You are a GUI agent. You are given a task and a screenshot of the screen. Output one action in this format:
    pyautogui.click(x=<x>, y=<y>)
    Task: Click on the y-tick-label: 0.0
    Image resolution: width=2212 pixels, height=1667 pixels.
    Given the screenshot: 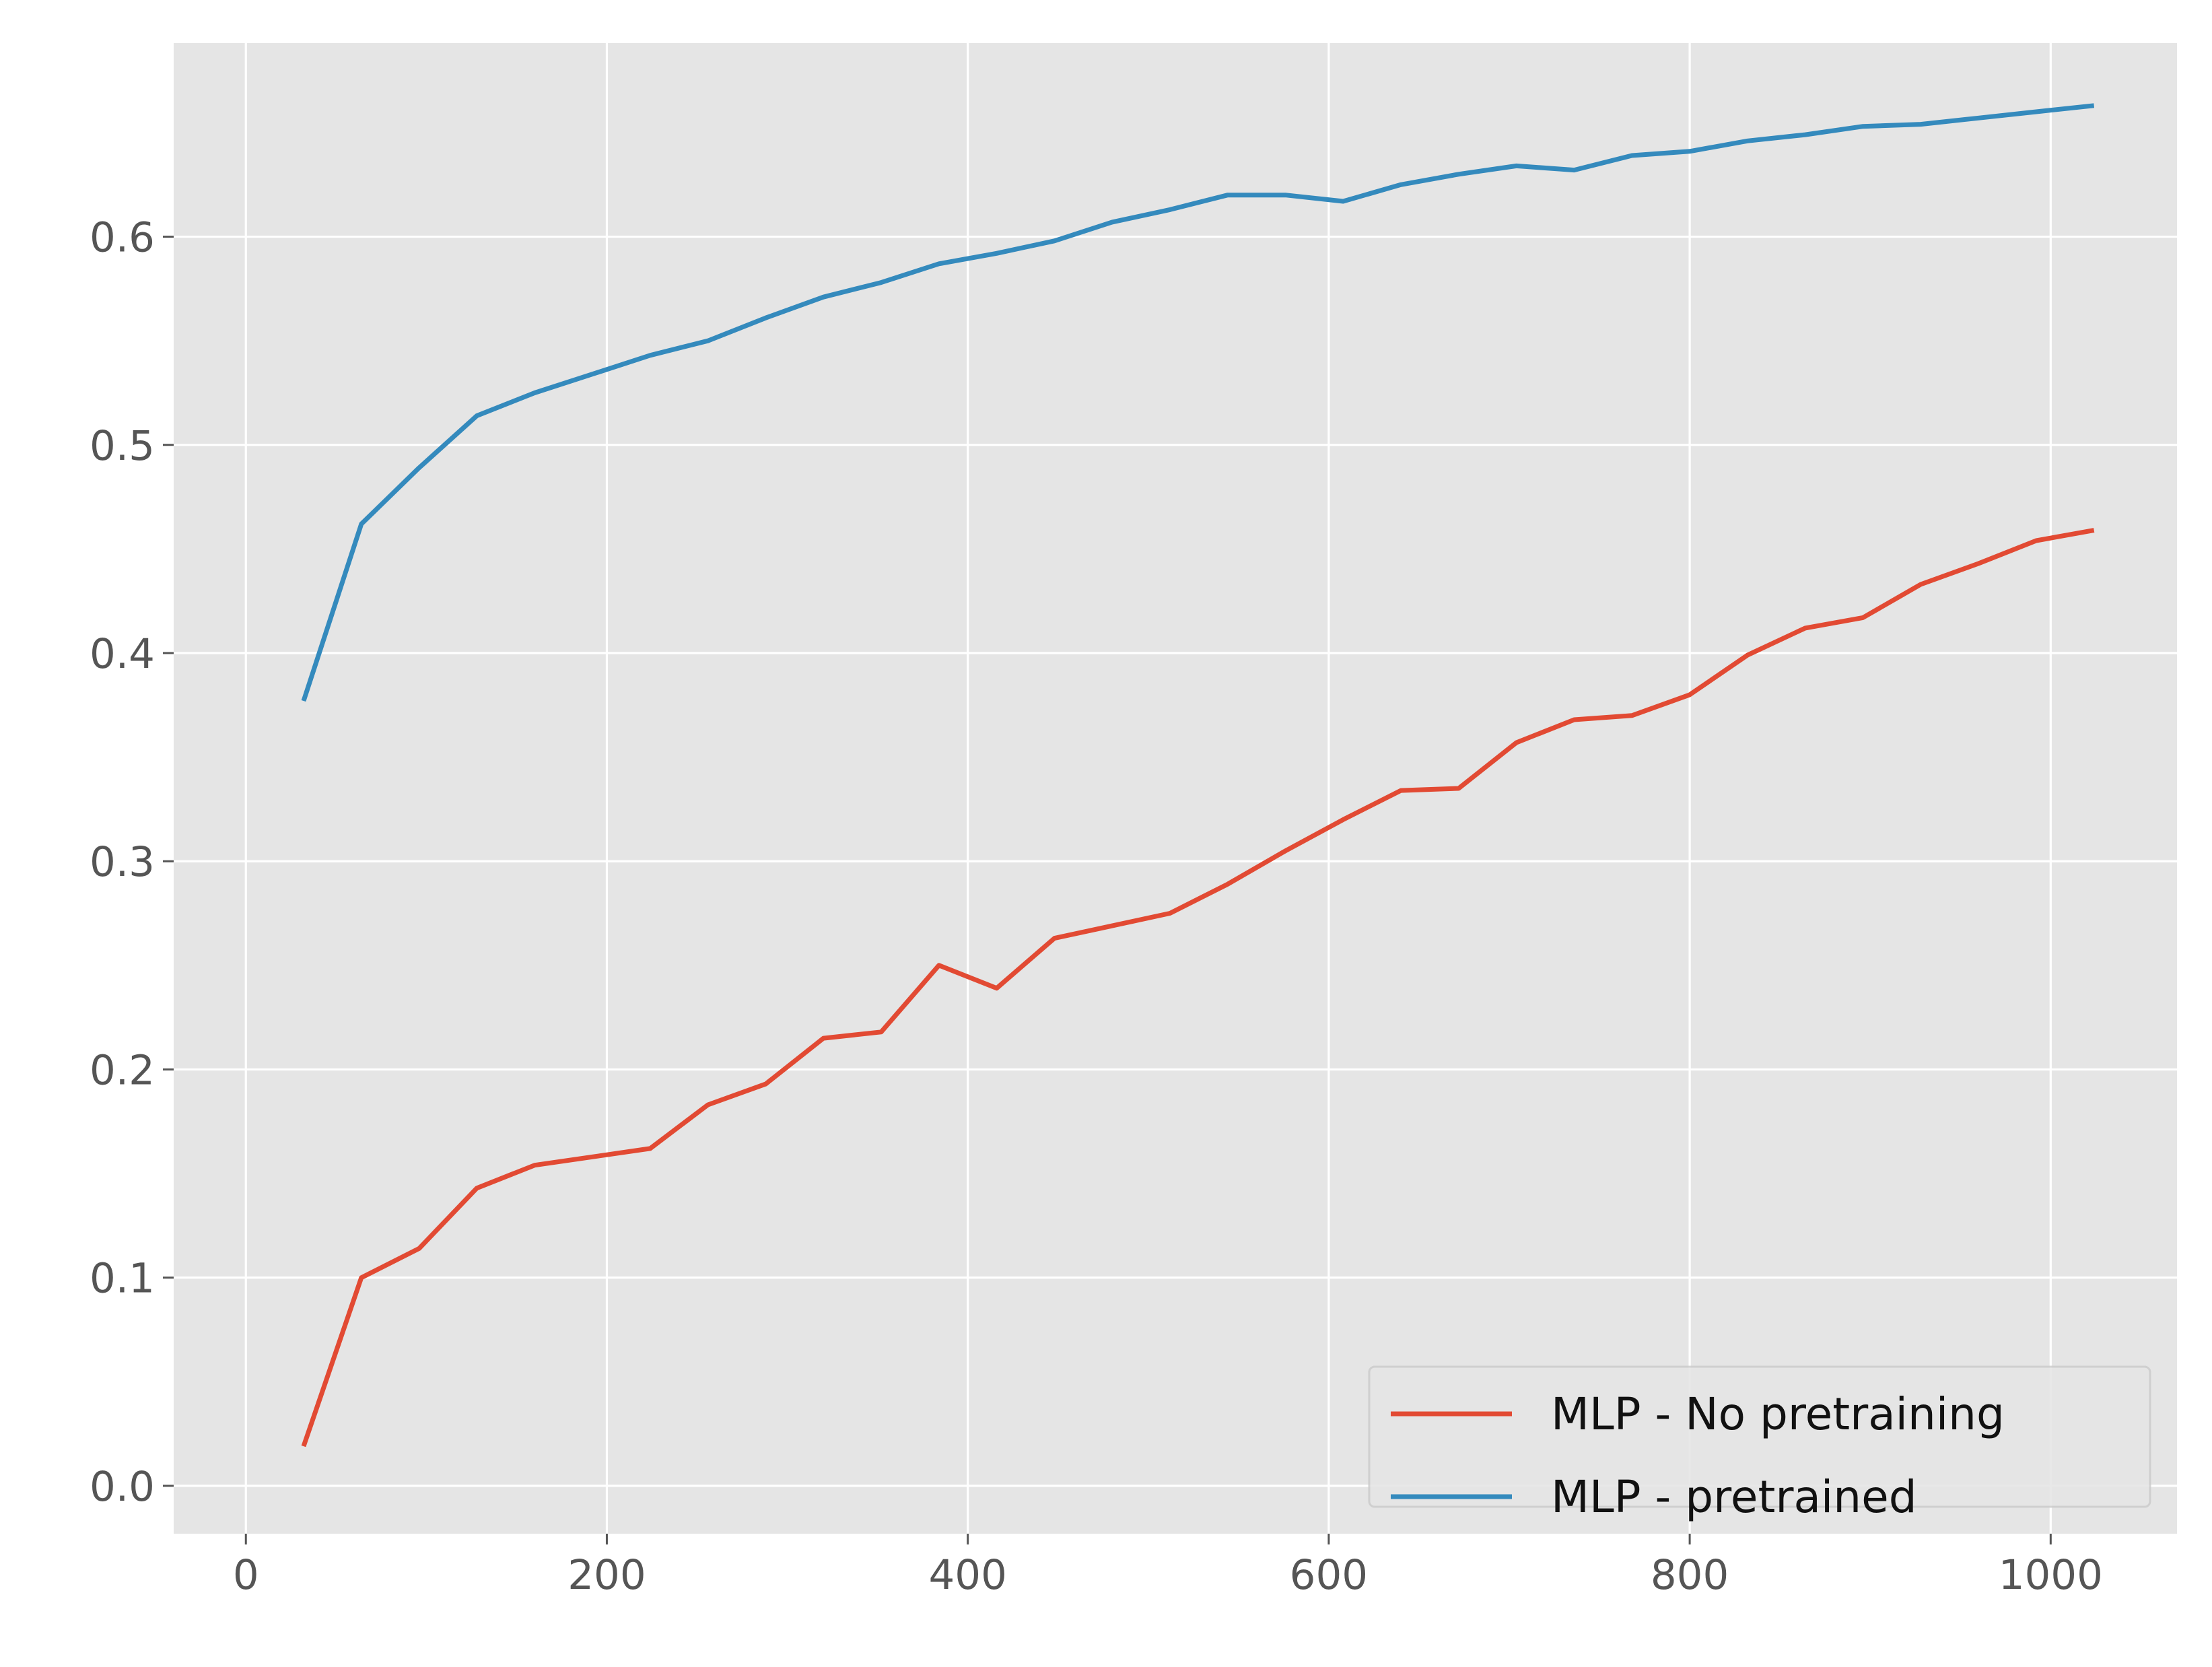 What is the action you would take?
    pyautogui.click(x=122, y=1487)
    